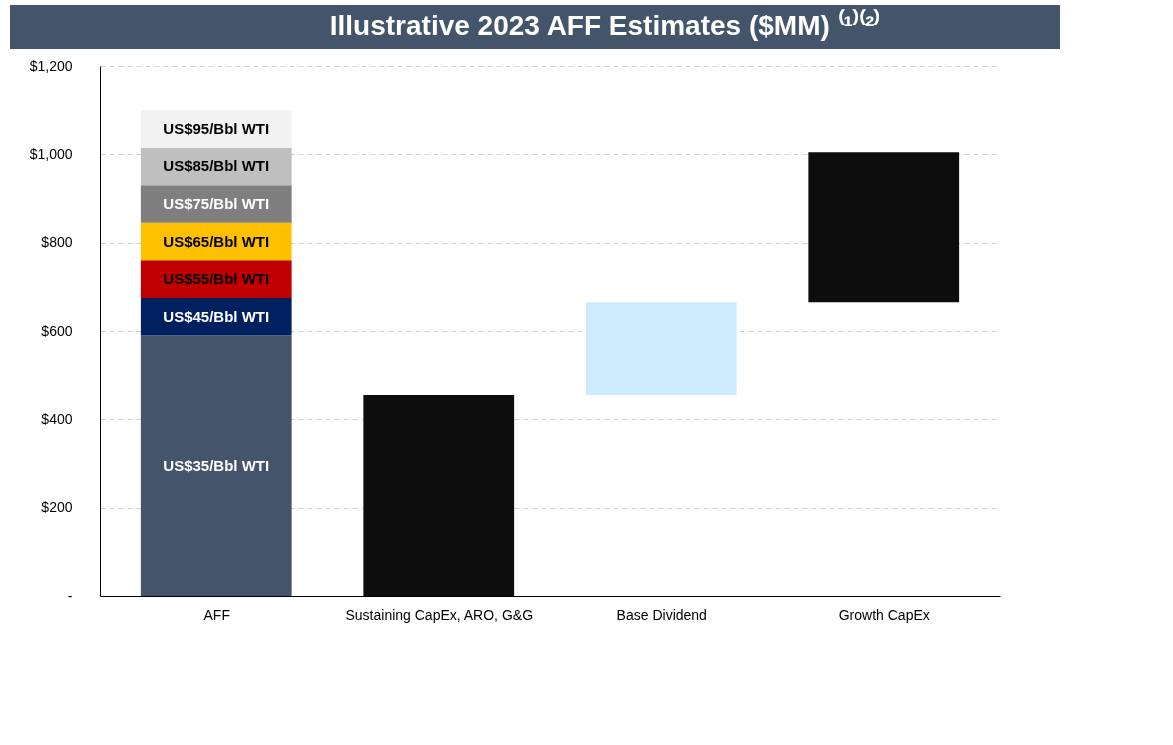 Image resolution: width=1173 pixels, height=745 pixels. Describe the element at coordinates (57, 330) in the screenshot. I see `y-tick-label: $600` at that location.